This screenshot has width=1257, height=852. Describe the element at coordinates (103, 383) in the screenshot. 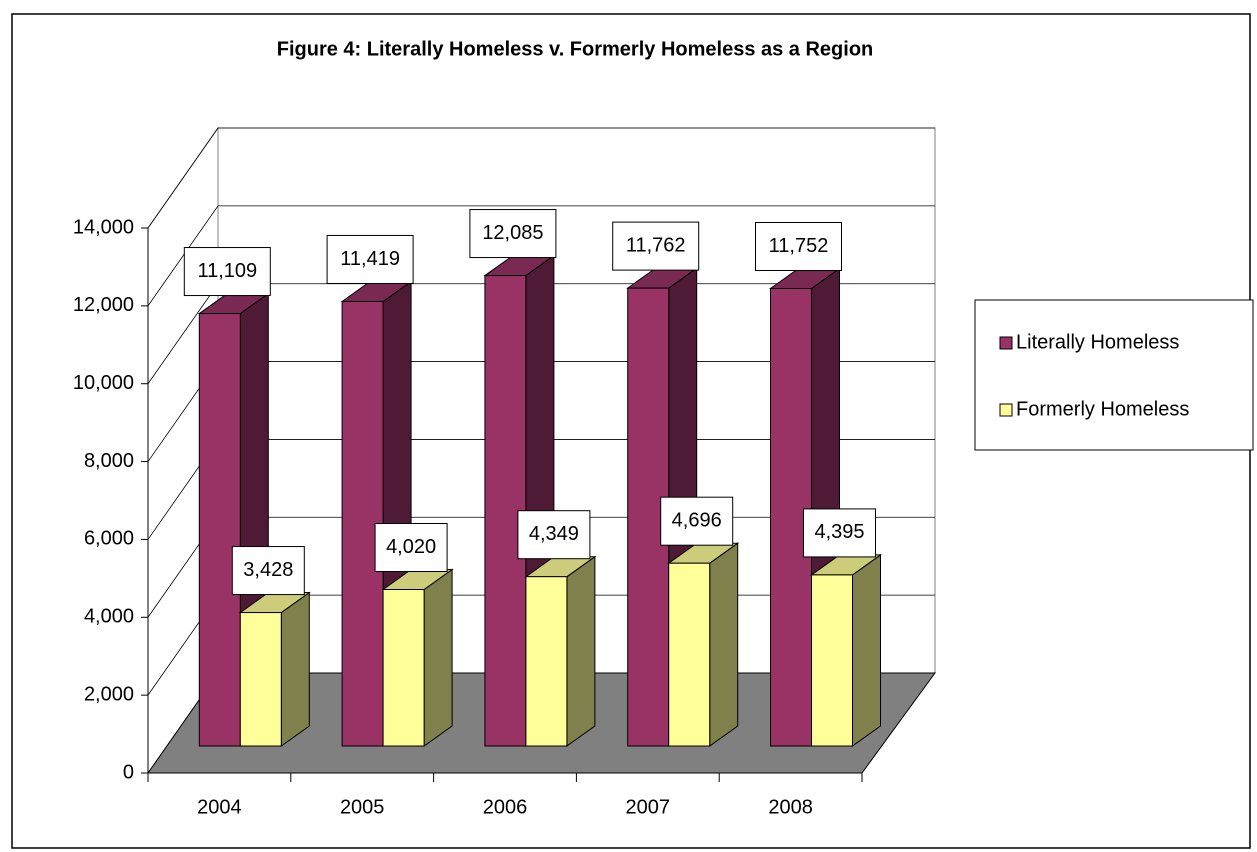

I see `y-tick-label: 10,000` at that location.